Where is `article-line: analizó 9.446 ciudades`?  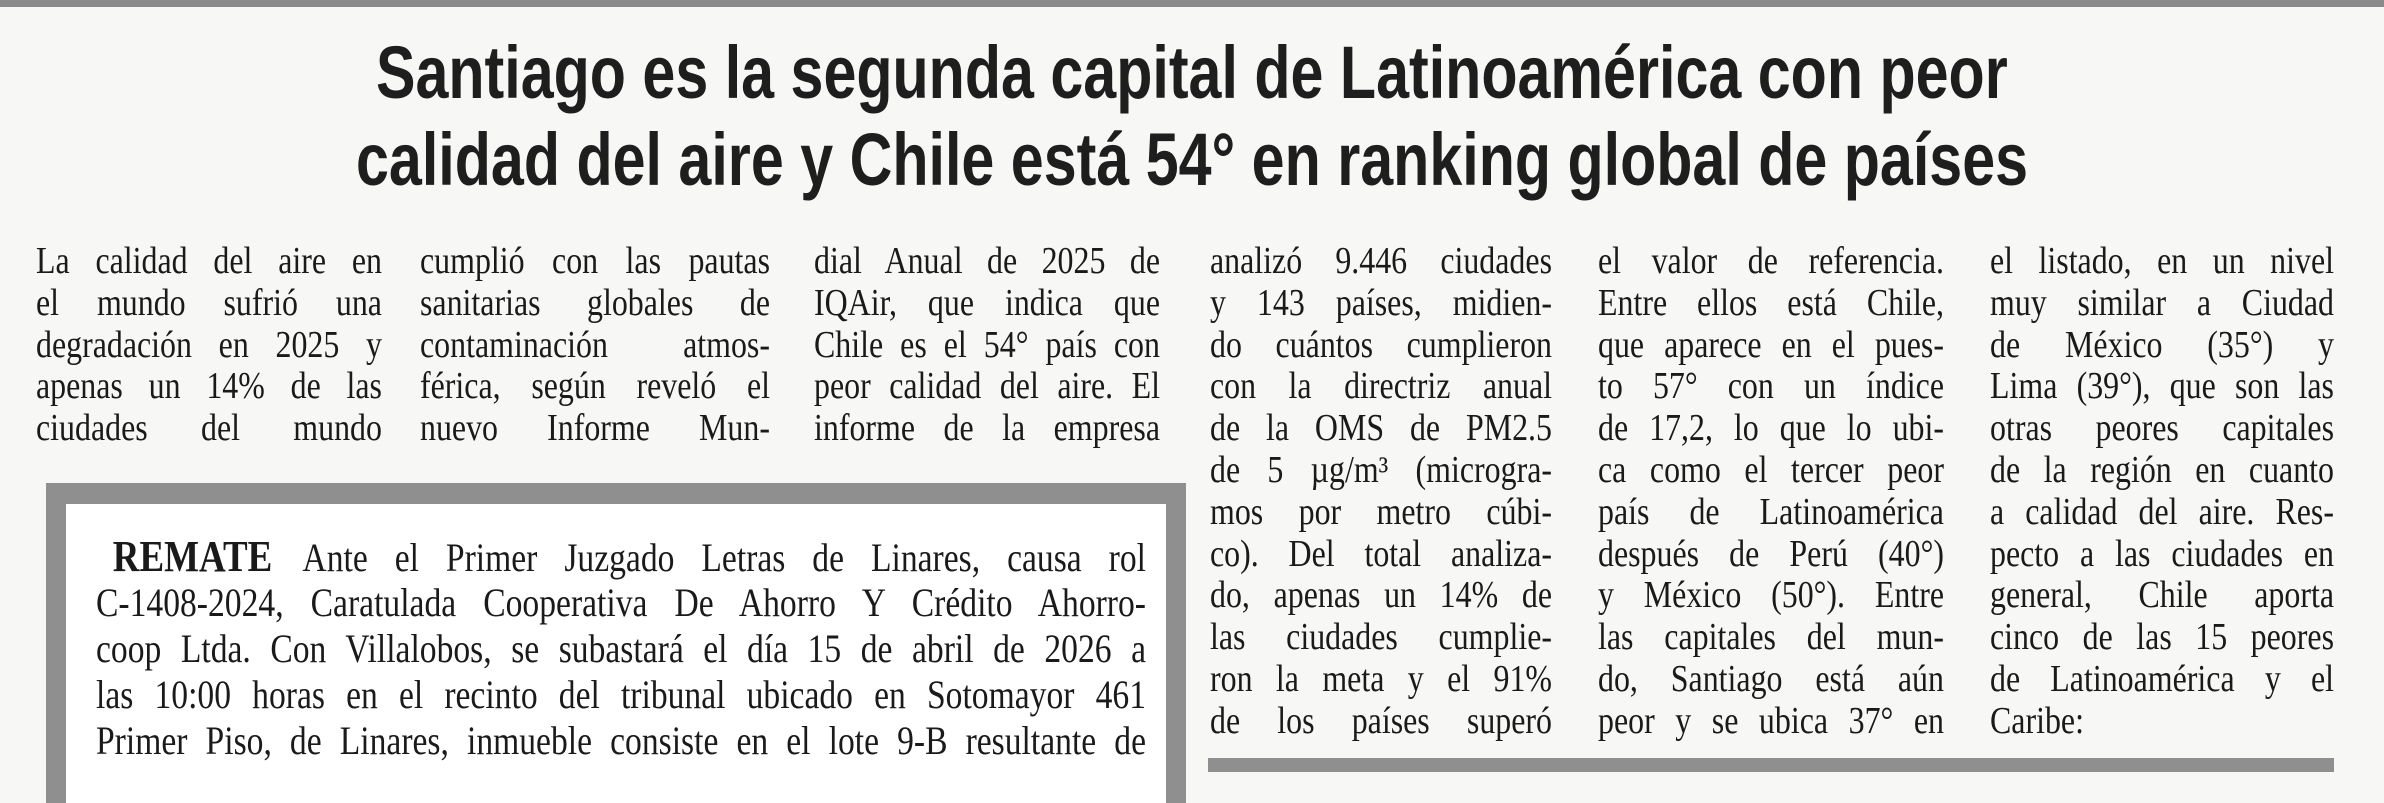 article-line: analizó 9.446 ciudades is located at coordinates (1381, 261).